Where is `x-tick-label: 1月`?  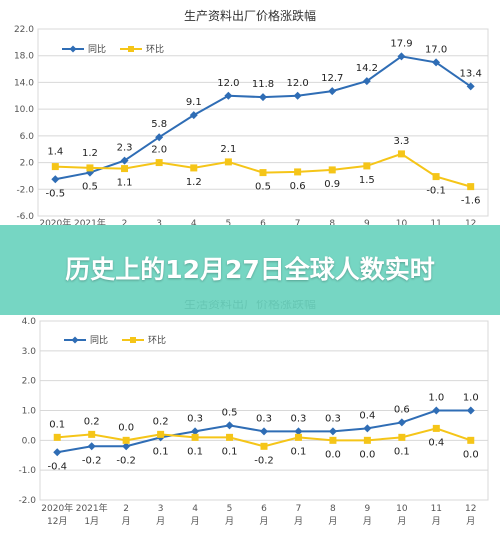
x-tick-label: 1月 is located at coordinates (91, 521).